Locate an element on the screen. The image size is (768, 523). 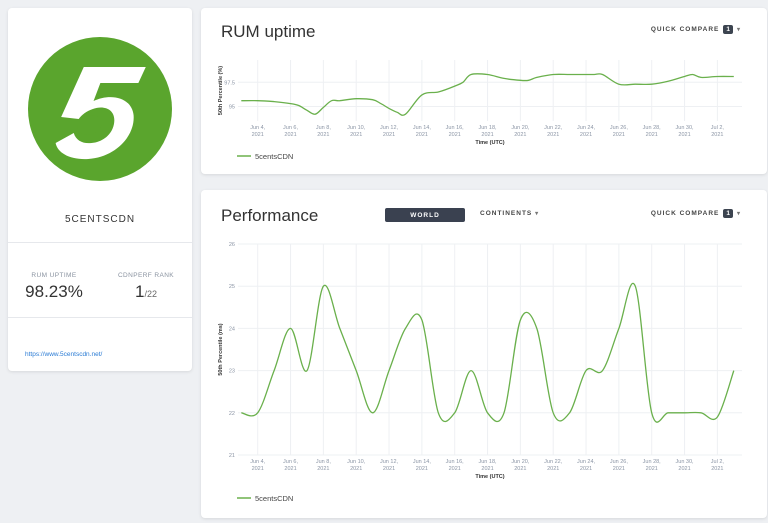
y-tick-label: 97.5 is located at coordinates (229, 83).